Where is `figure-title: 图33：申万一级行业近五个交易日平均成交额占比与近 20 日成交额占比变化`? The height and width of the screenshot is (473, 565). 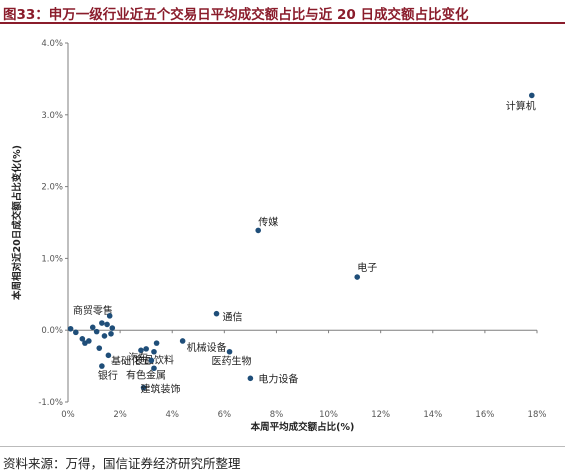
figure-title: 图33：申万一级行业近五个交易日平均成交额占比与近 20 日成交额占比变化 is located at coordinates (236, 15).